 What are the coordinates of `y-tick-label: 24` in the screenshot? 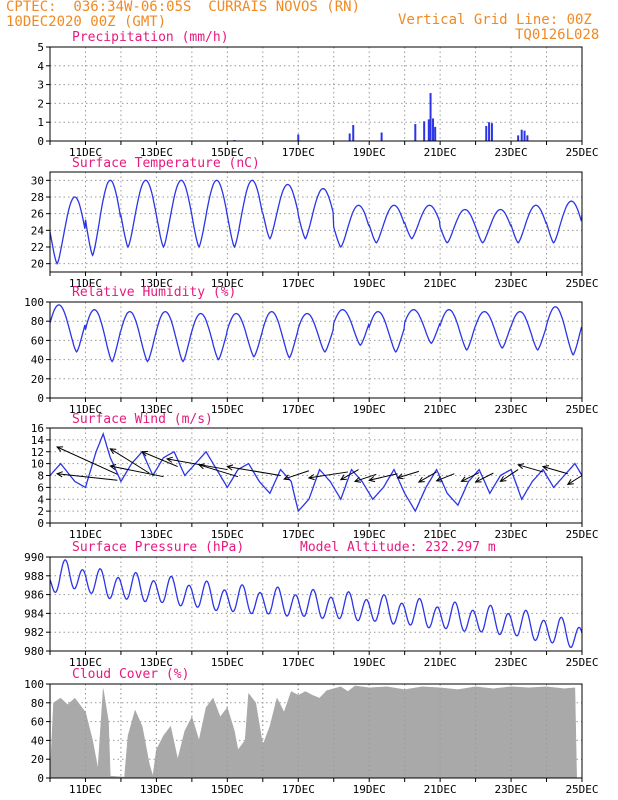 It's located at (38, 230).